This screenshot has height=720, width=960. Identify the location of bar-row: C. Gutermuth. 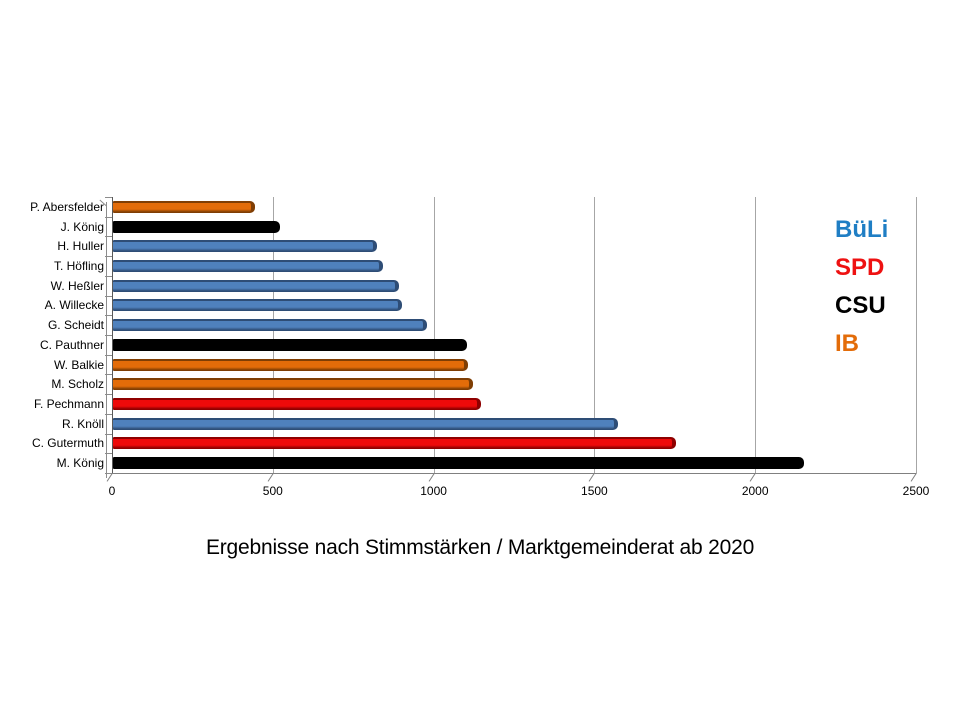
(474, 444).